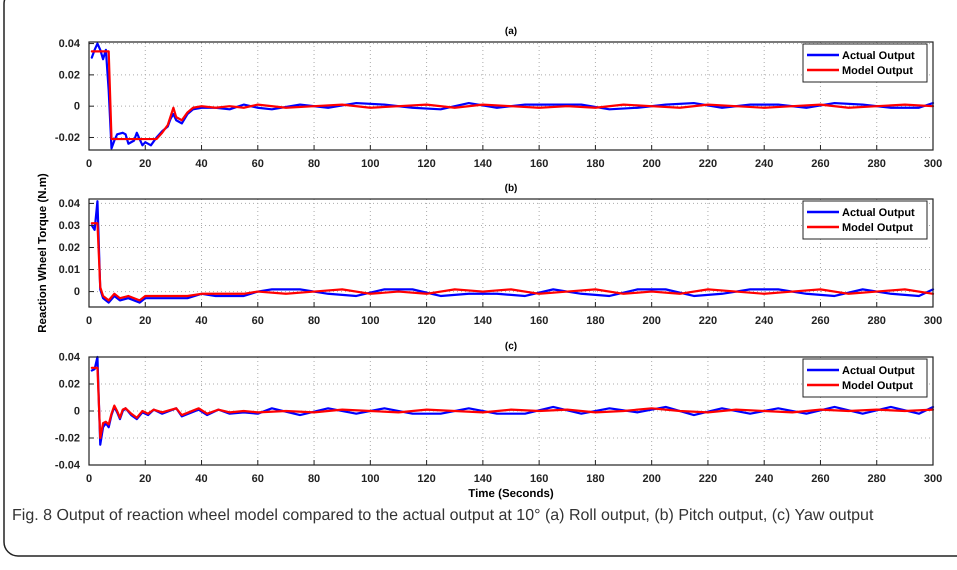 The width and height of the screenshot is (957, 570). Describe the element at coordinates (69, 270) in the screenshot. I see `y-tick-label: 0.01` at that location.